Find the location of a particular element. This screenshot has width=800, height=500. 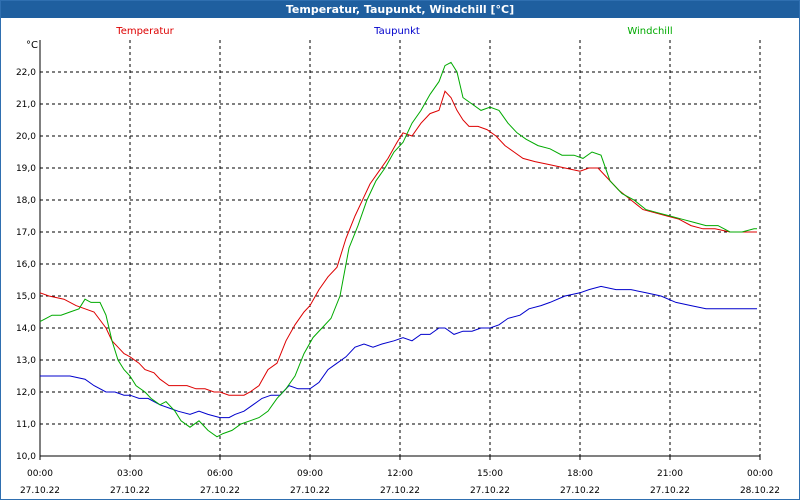

y-tick-label: 15,0 is located at coordinates (26, 297).